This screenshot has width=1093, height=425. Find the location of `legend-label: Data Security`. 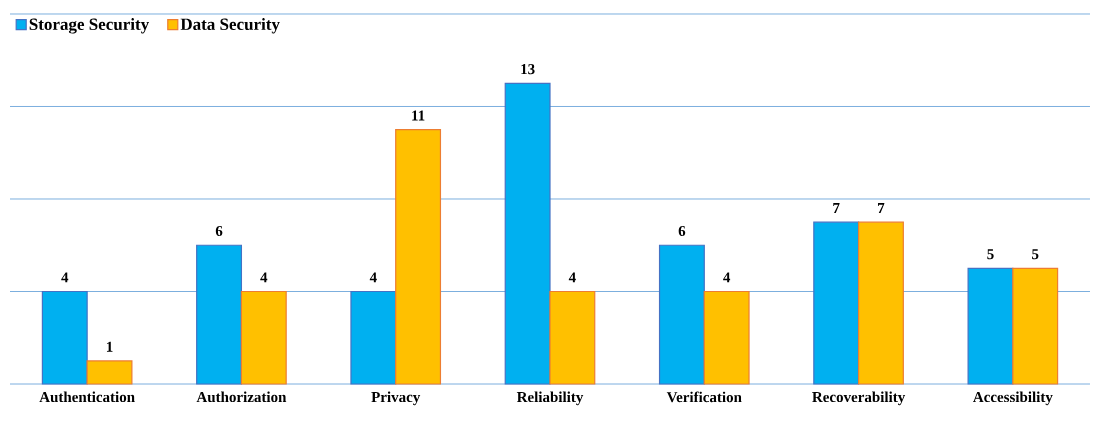

legend-label: Data Security is located at coordinates (230, 26).